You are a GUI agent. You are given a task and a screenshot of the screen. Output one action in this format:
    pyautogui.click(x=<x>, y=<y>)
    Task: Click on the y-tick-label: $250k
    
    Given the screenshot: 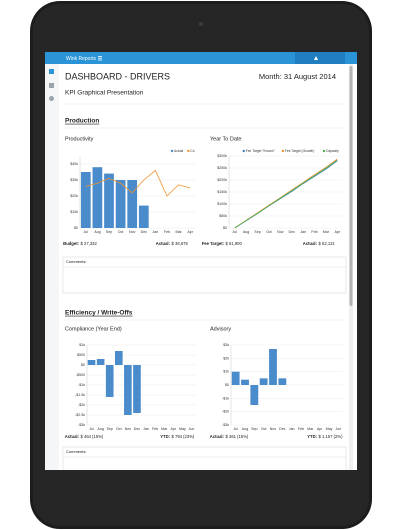 What is the action you would take?
    pyautogui.click(x=222, y=168)
    